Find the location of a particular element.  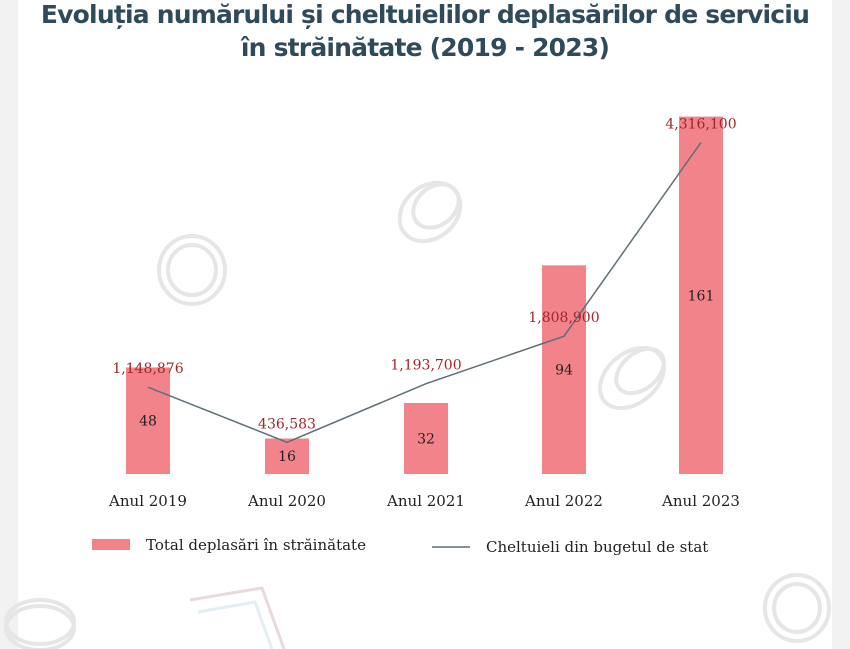

chart-title-line-2: în străinătate (2019 - 2023) is located at coordinates (425, 47).